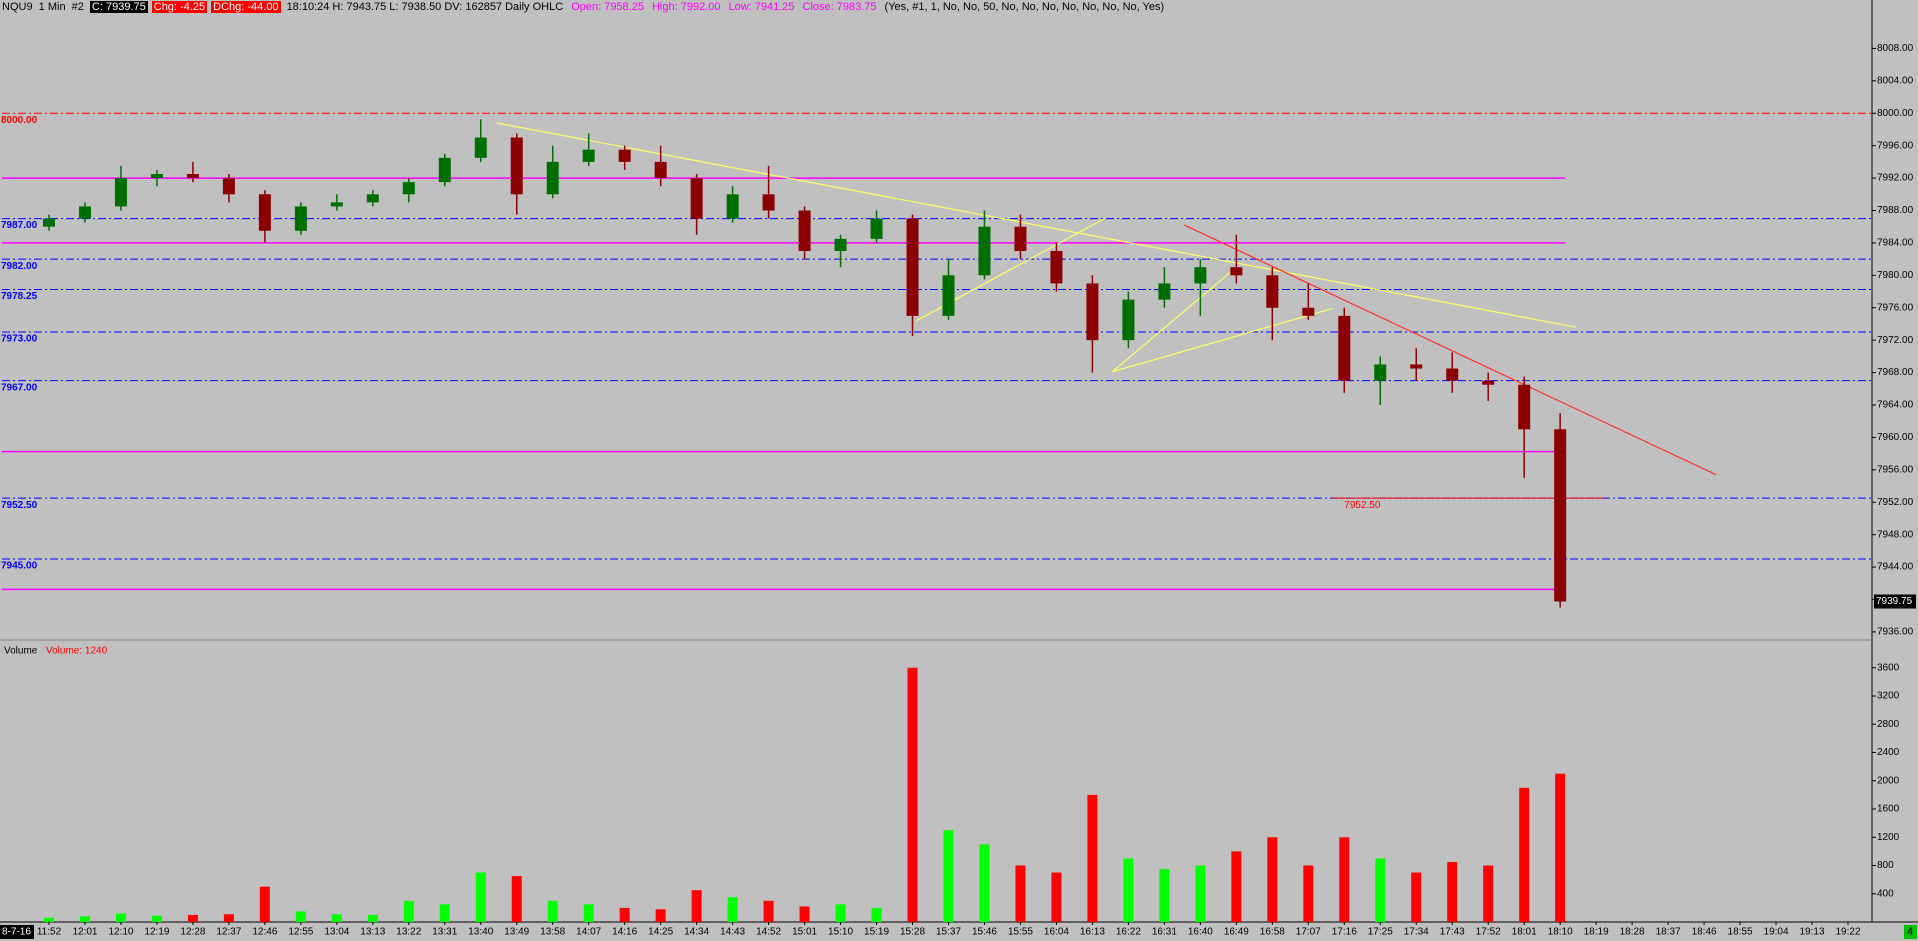 The image size is (1918, 941). What do you see at coordinates (1895, 405) in the screenshot?
I see `y-tick-label: 7964.00` at bounding box center [1895, 405].